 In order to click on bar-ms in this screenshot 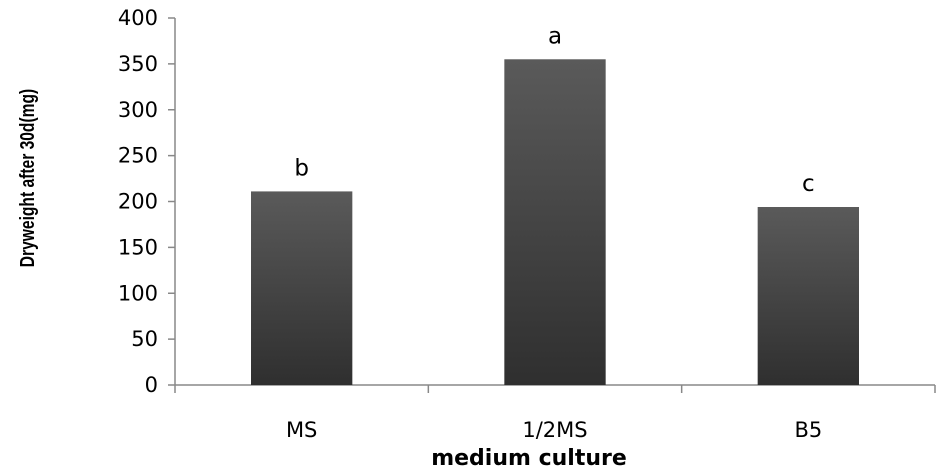, I will do `click(302, 288)`.